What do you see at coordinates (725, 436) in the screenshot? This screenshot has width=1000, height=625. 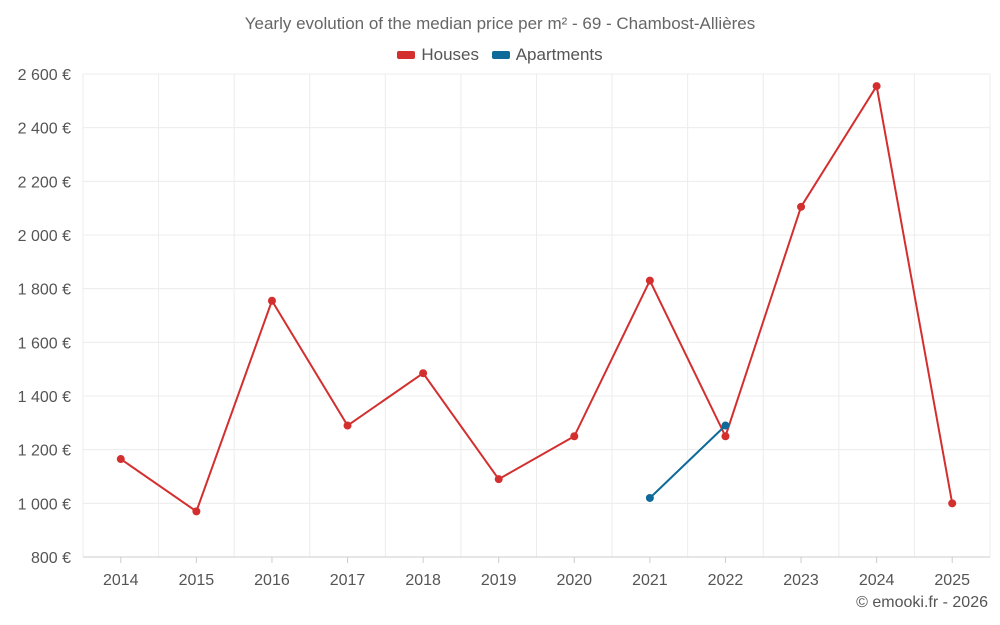 I see `data-point-houses-2022` at bounding box center [725, 436].